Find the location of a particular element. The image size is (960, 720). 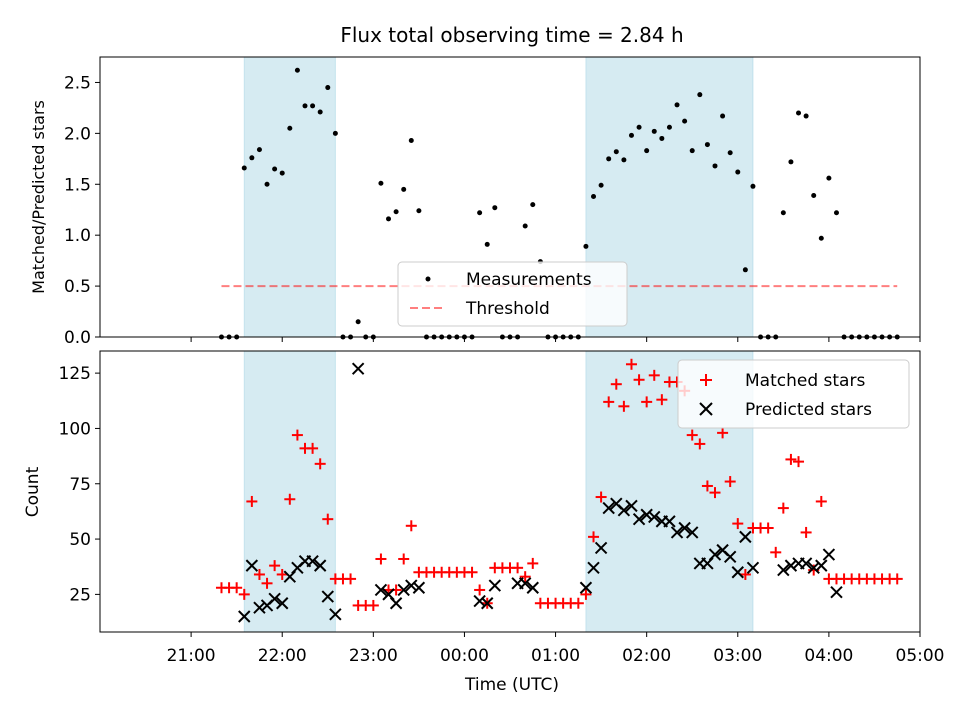

legend-measurements-marker is located at coordinates (428, 279).